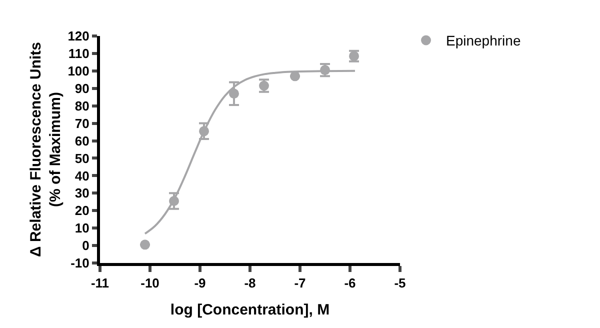  Describe the element at coordinates (82, 210) in the screenshot. I see `y-tick-label: 20` at that location.